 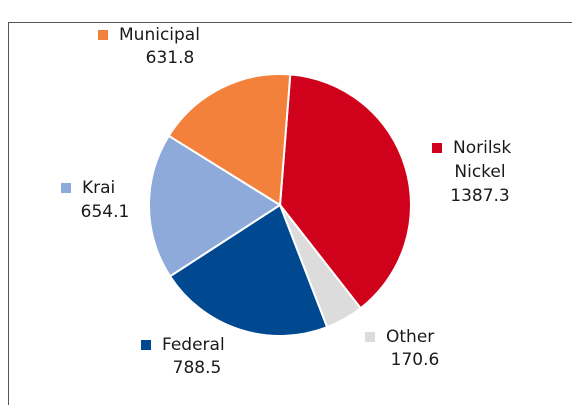 I want to click on slice-value: 654.1, so click(x=105, y=212).